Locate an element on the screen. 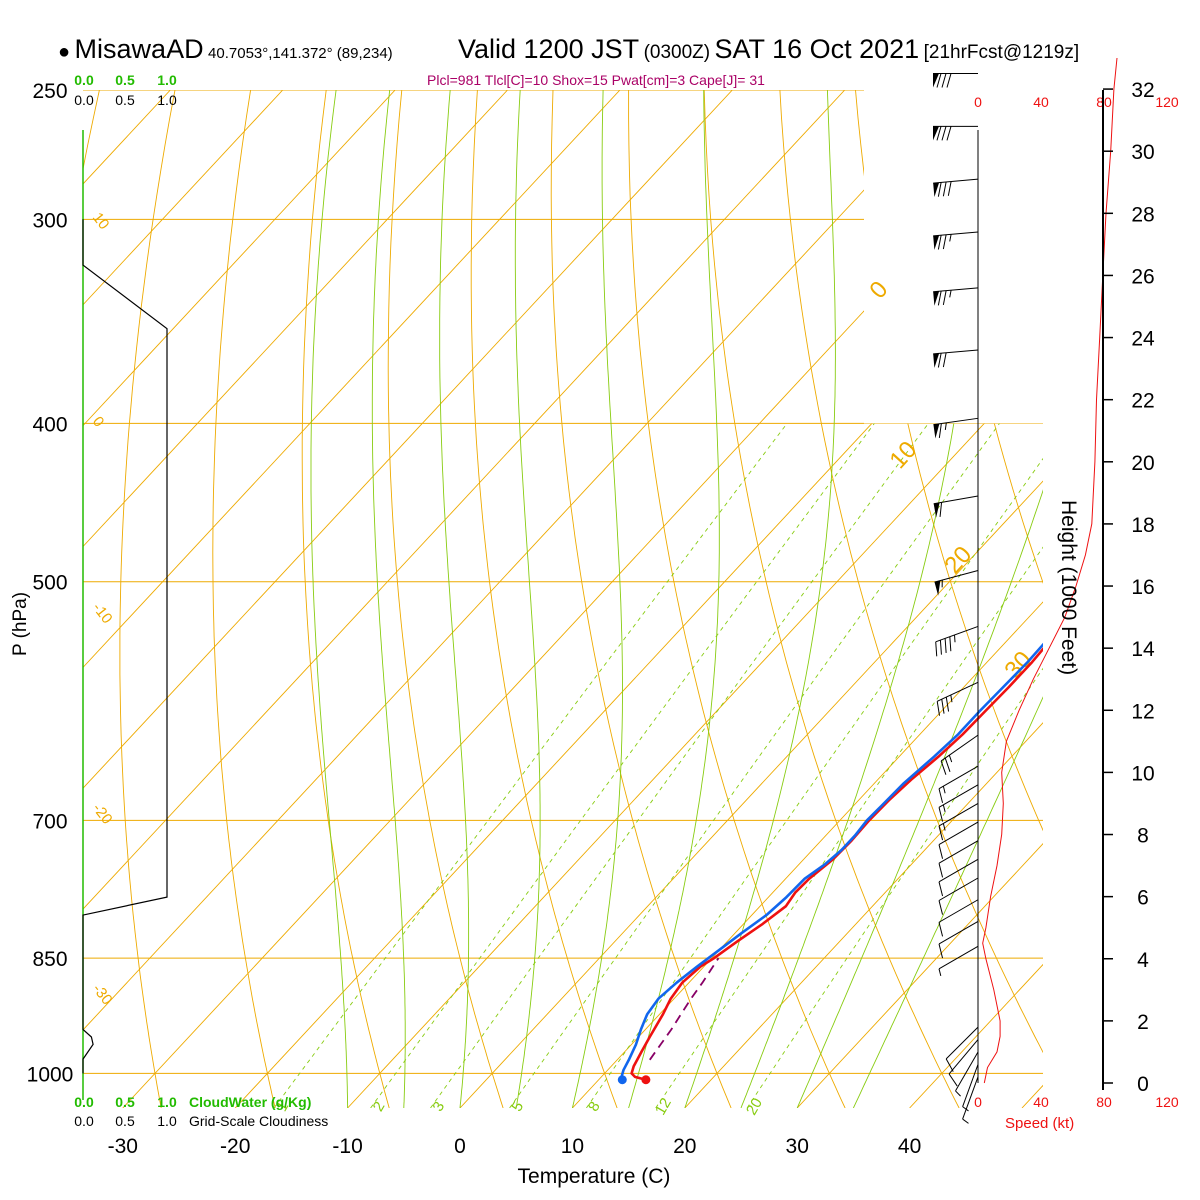  wind-tick-top: 40 is located at coordinates (1041, 102).